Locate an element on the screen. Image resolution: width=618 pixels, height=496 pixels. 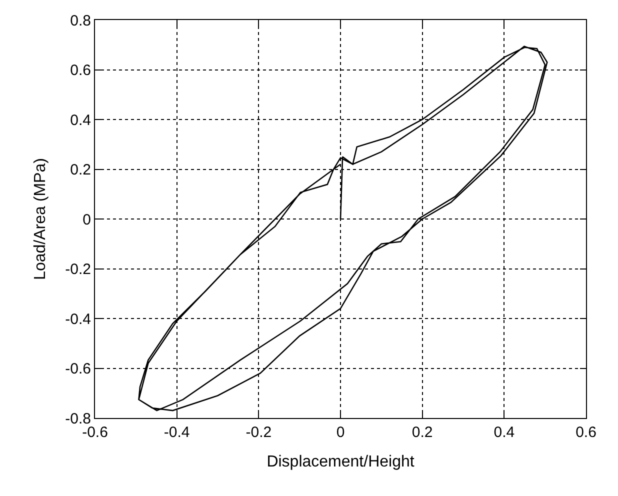
y-tick-label: 0 is located at coordinates (86, 219).